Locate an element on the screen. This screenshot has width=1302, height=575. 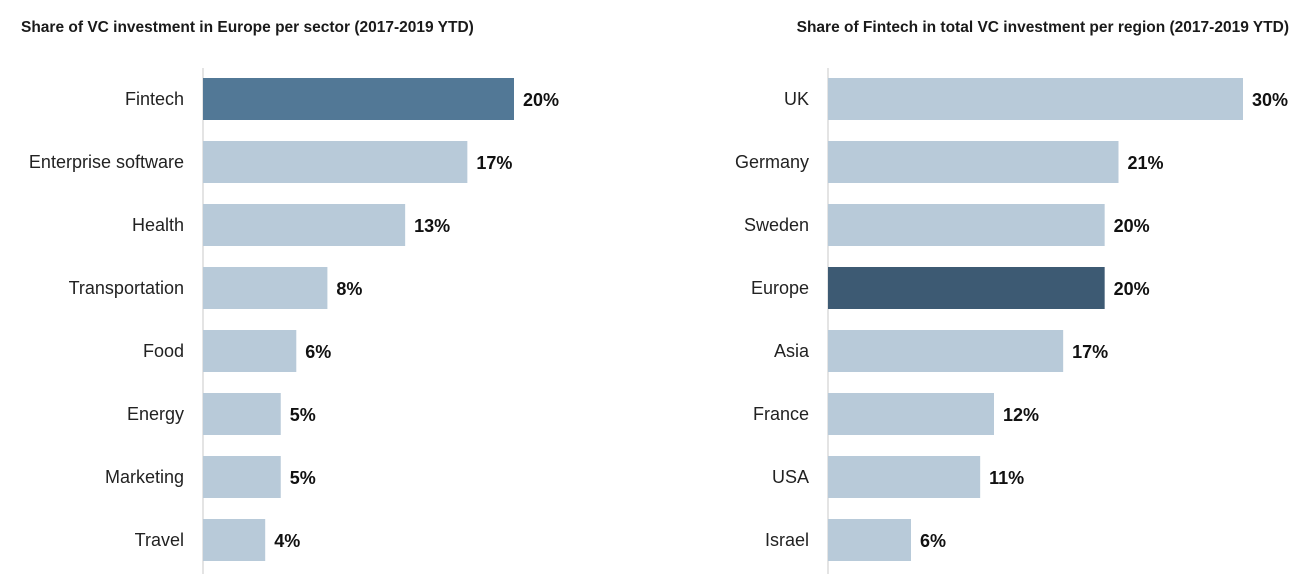
bar-uk is located at coordinates (1035, 99).